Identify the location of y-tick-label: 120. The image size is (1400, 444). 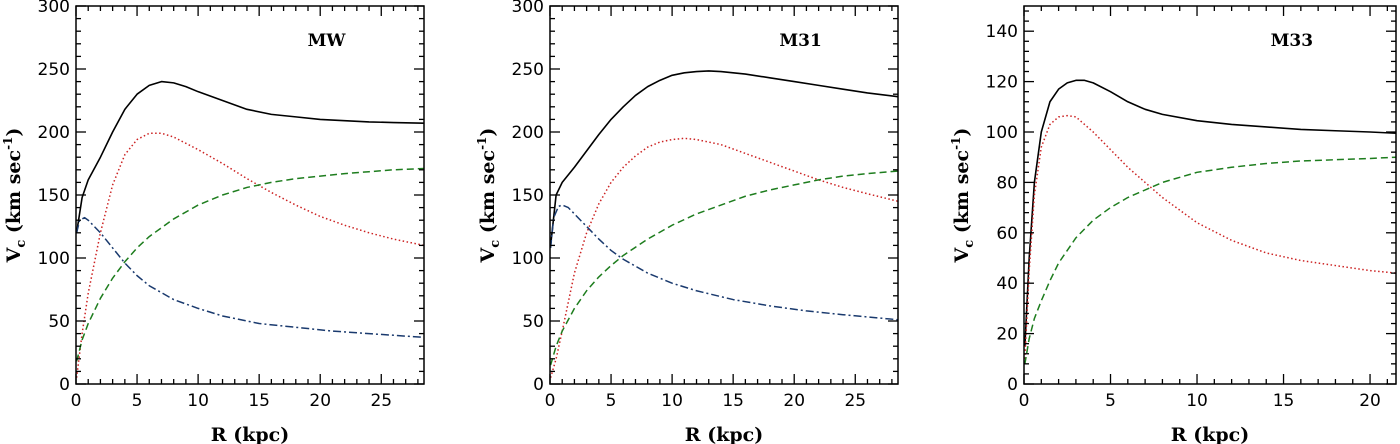
(1002, 83).